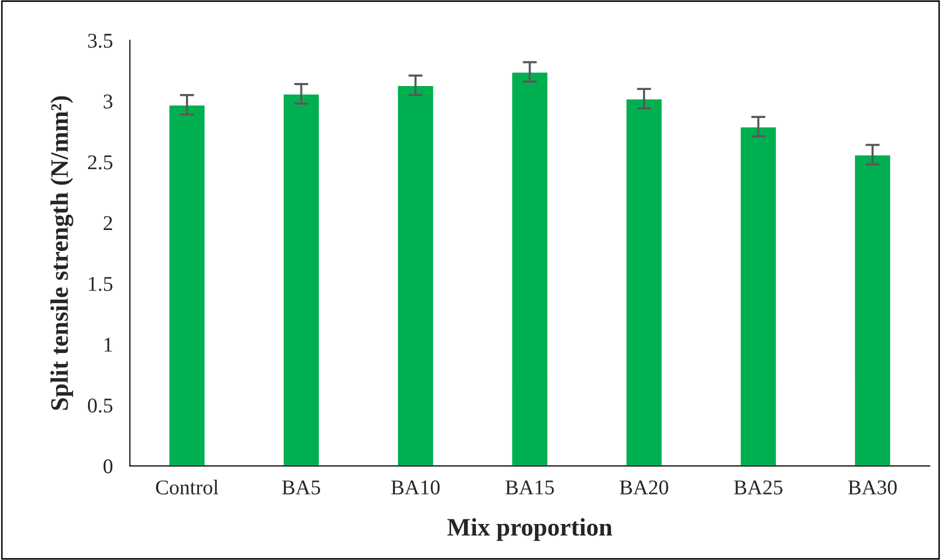 This screenshot has width=941, height=560. Describe the element at coordinates (644, 487) in the screenshot. I see `x-tick-label: BA20` at that location.